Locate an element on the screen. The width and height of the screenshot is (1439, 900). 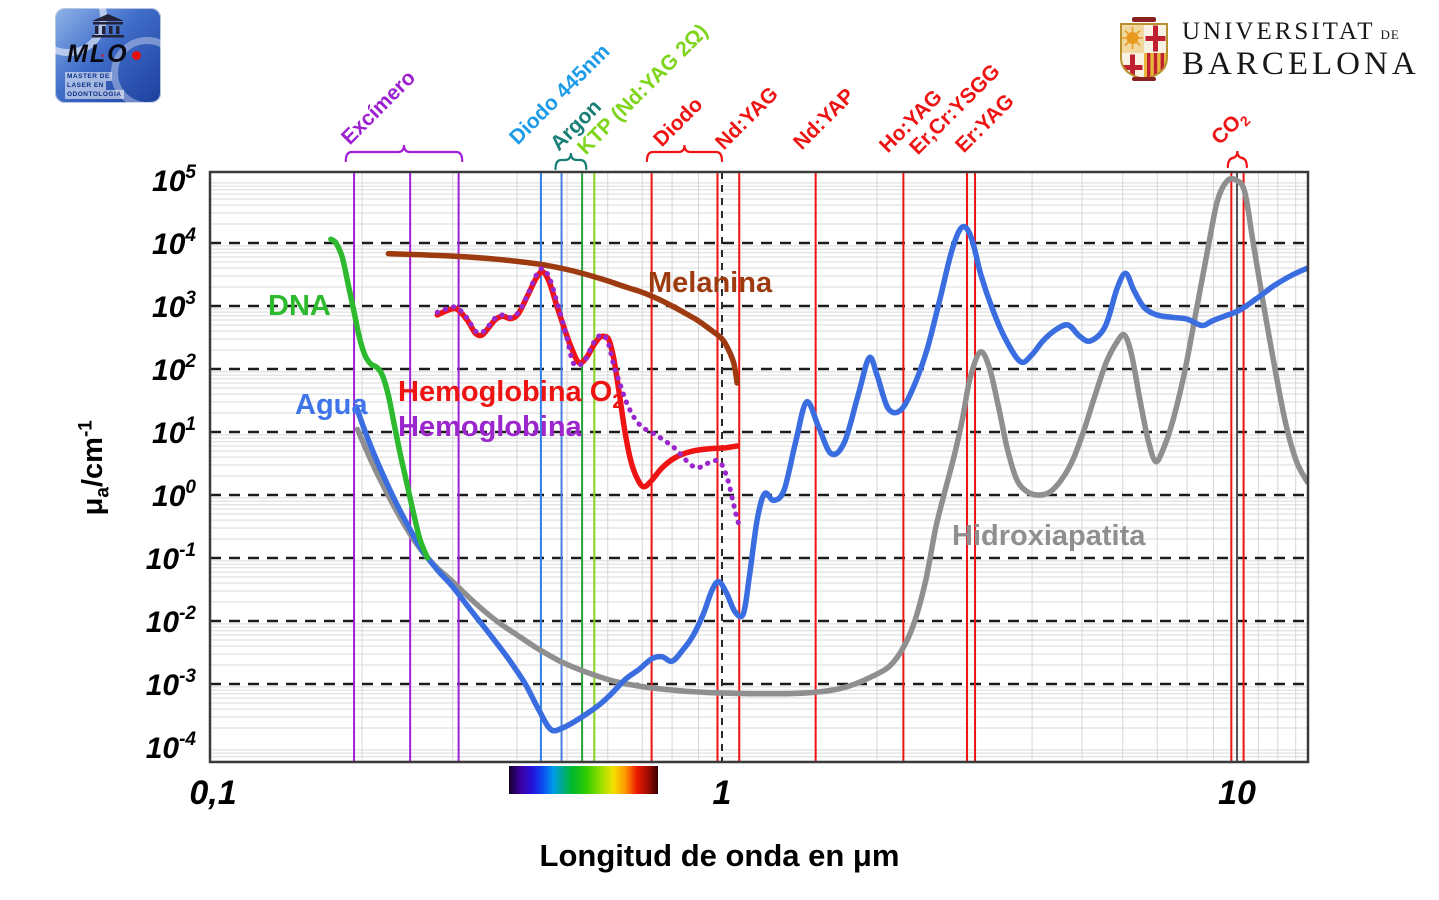
y-tick-1e2: 10² is located at coordinates (174, 369).